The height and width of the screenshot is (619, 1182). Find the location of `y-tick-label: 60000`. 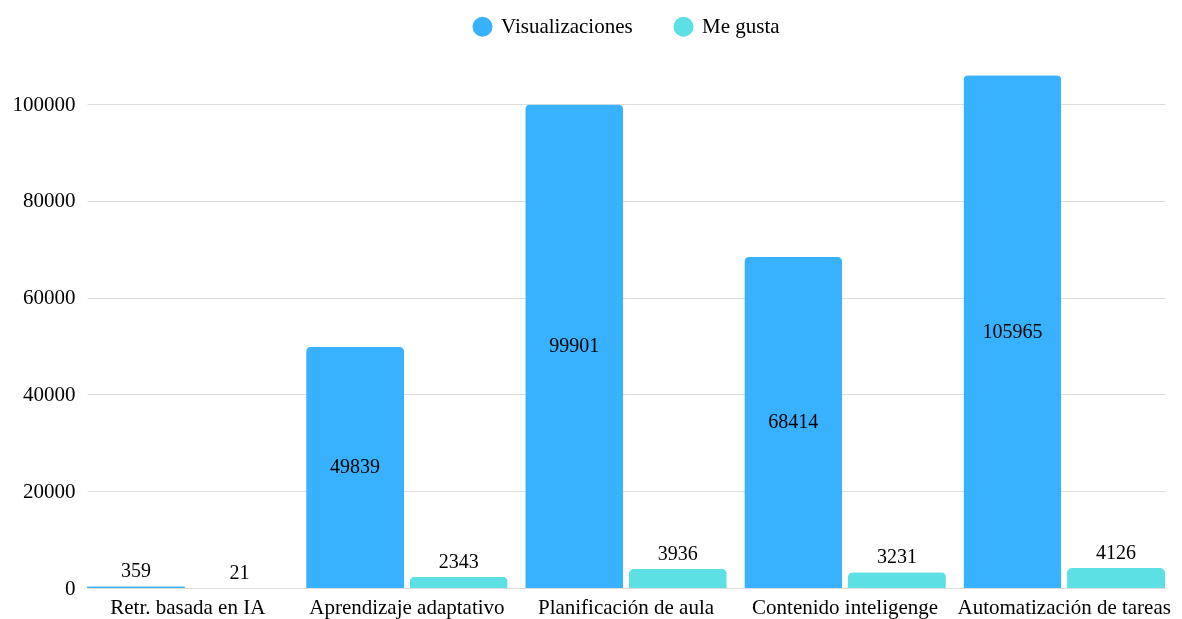

y-tick-label: 60000 is located at coordinates (49, 297).